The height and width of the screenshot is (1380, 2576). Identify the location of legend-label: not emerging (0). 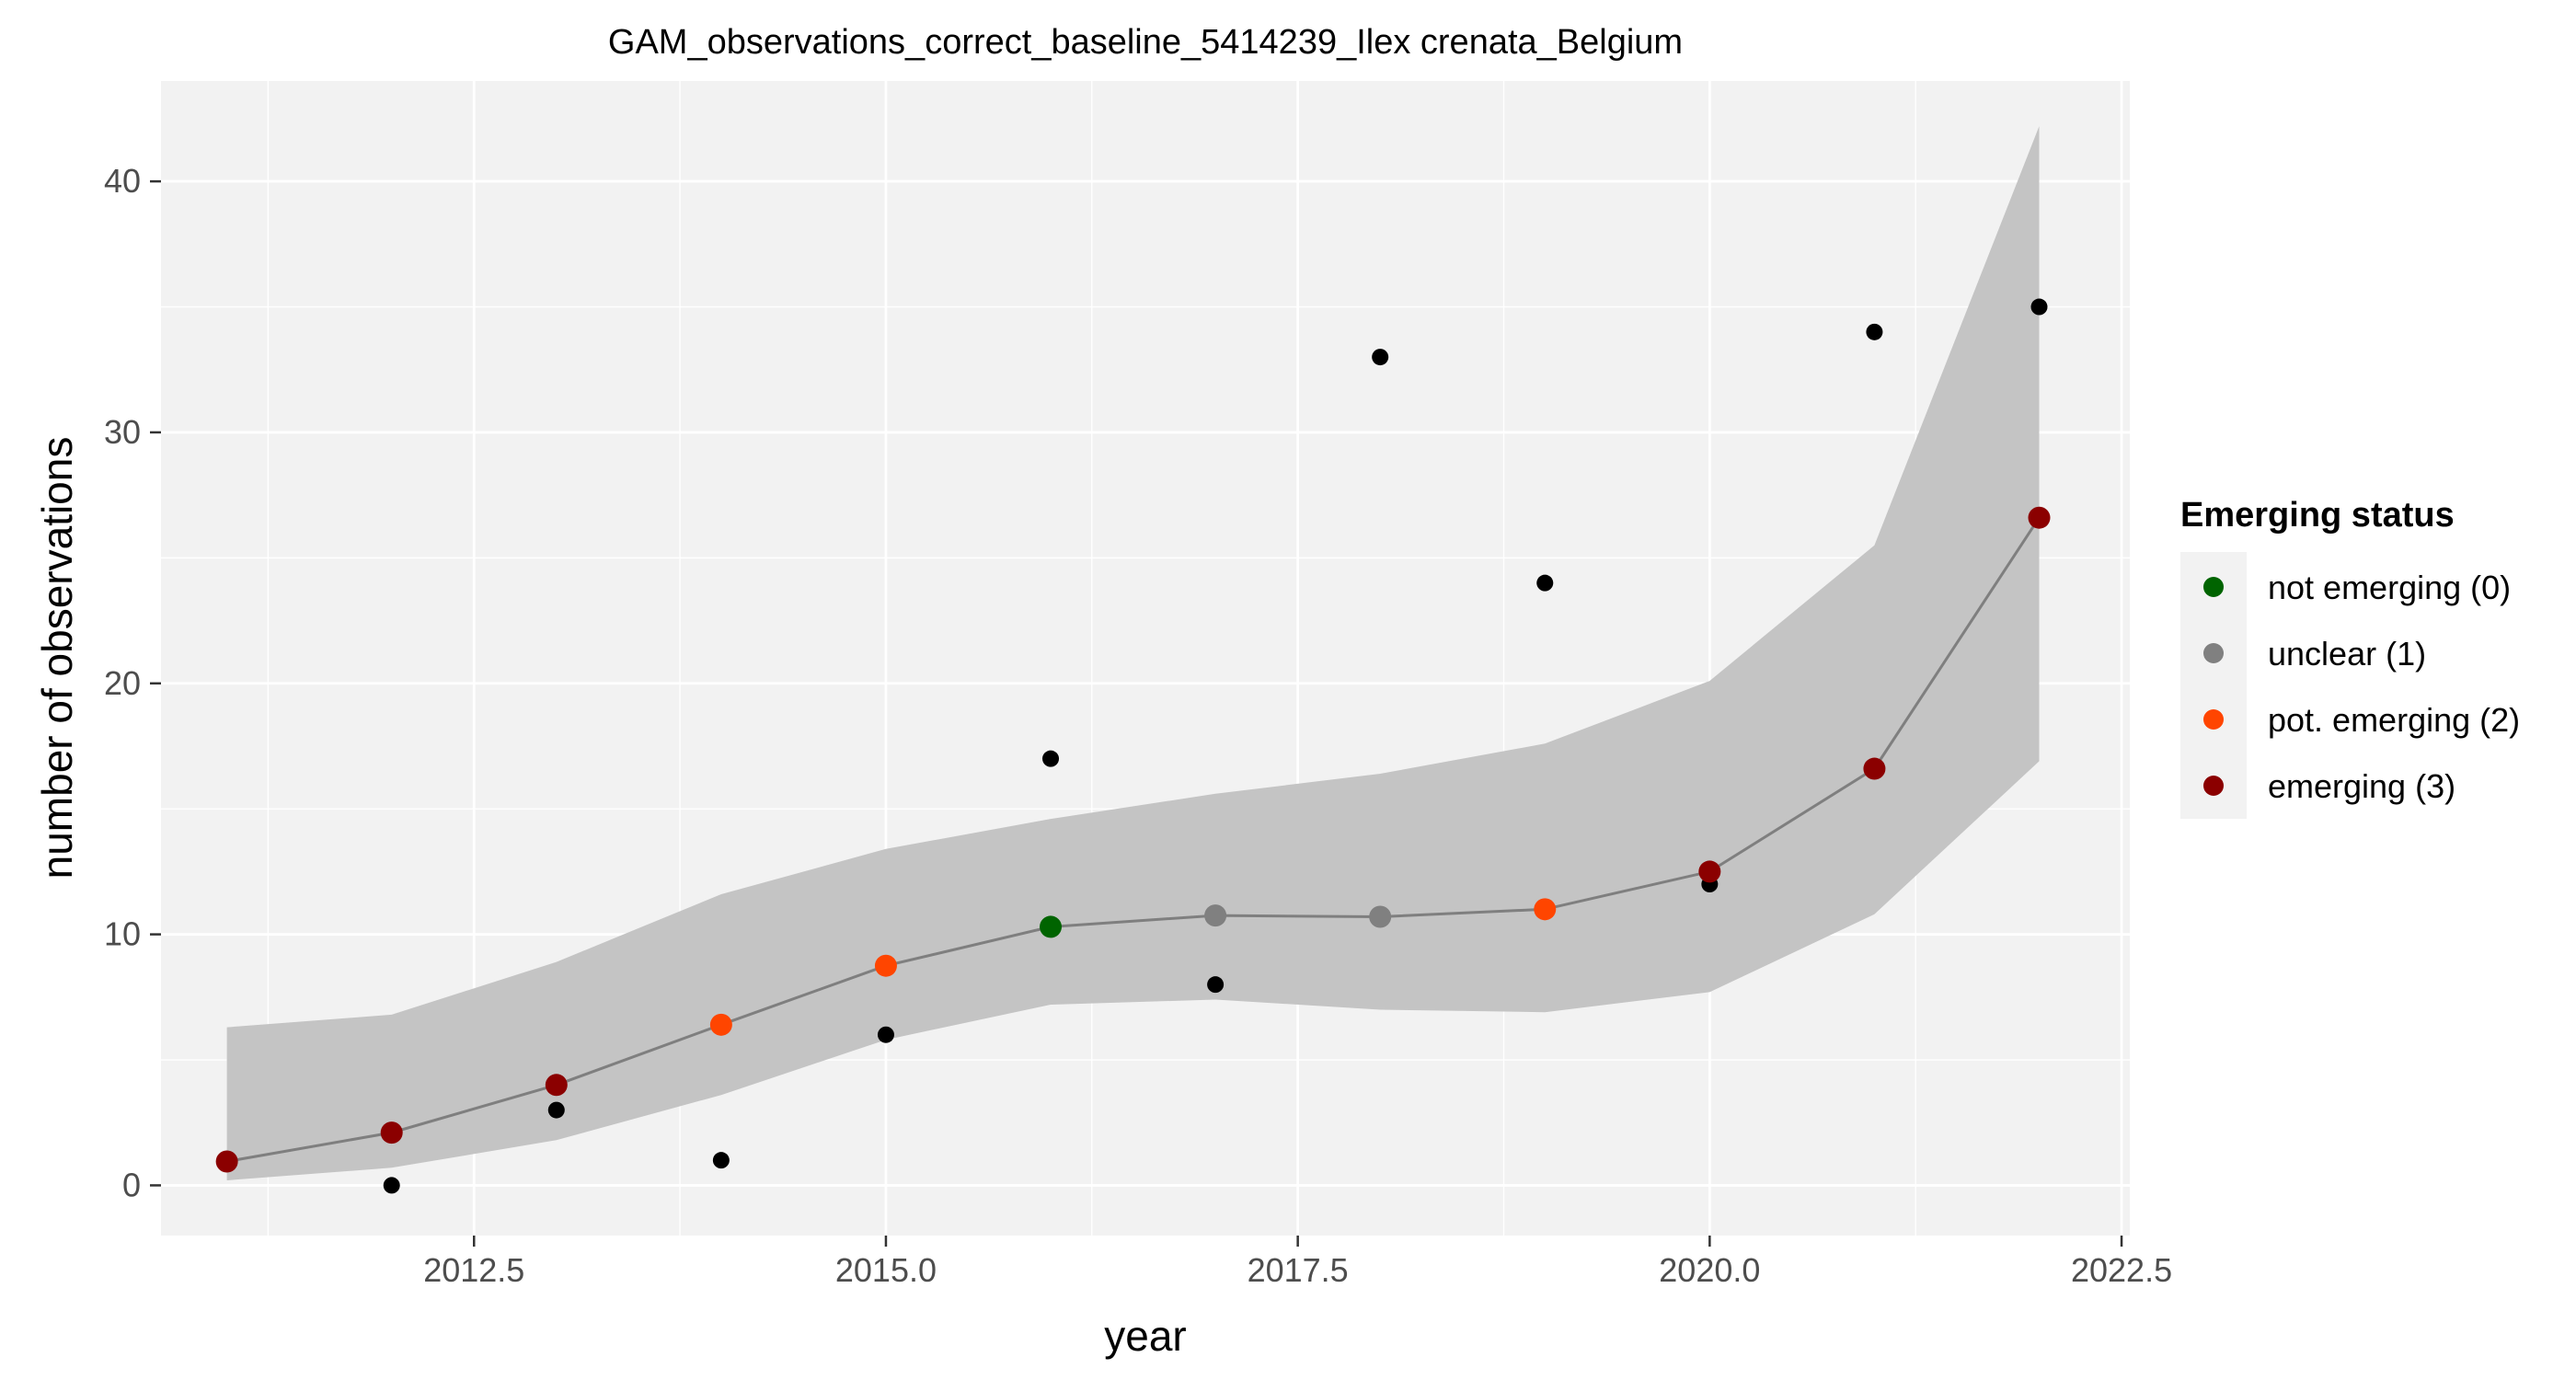
(2389, 587).